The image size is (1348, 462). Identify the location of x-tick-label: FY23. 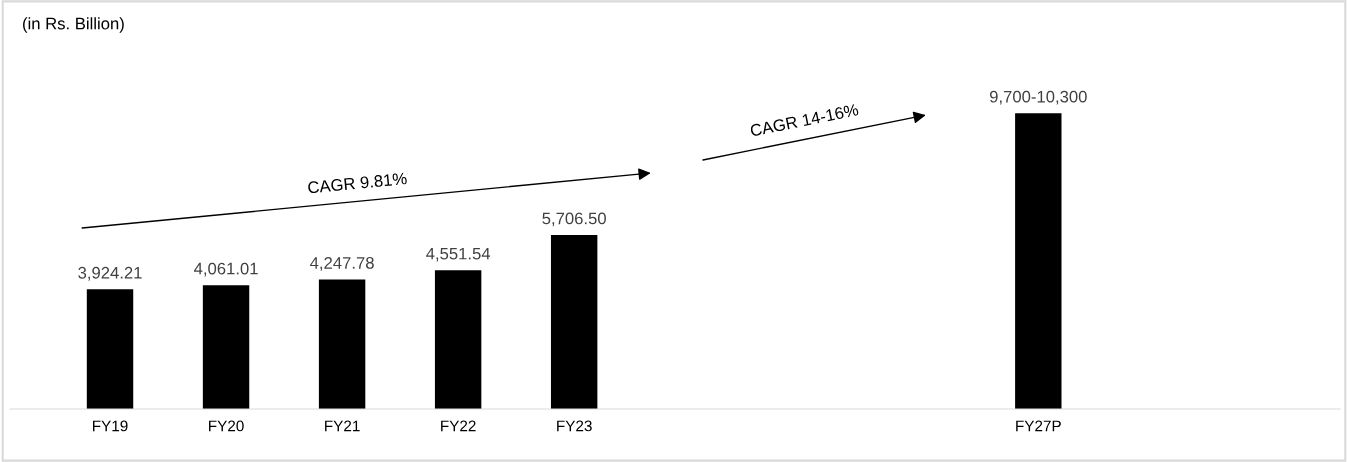
(574, 426).